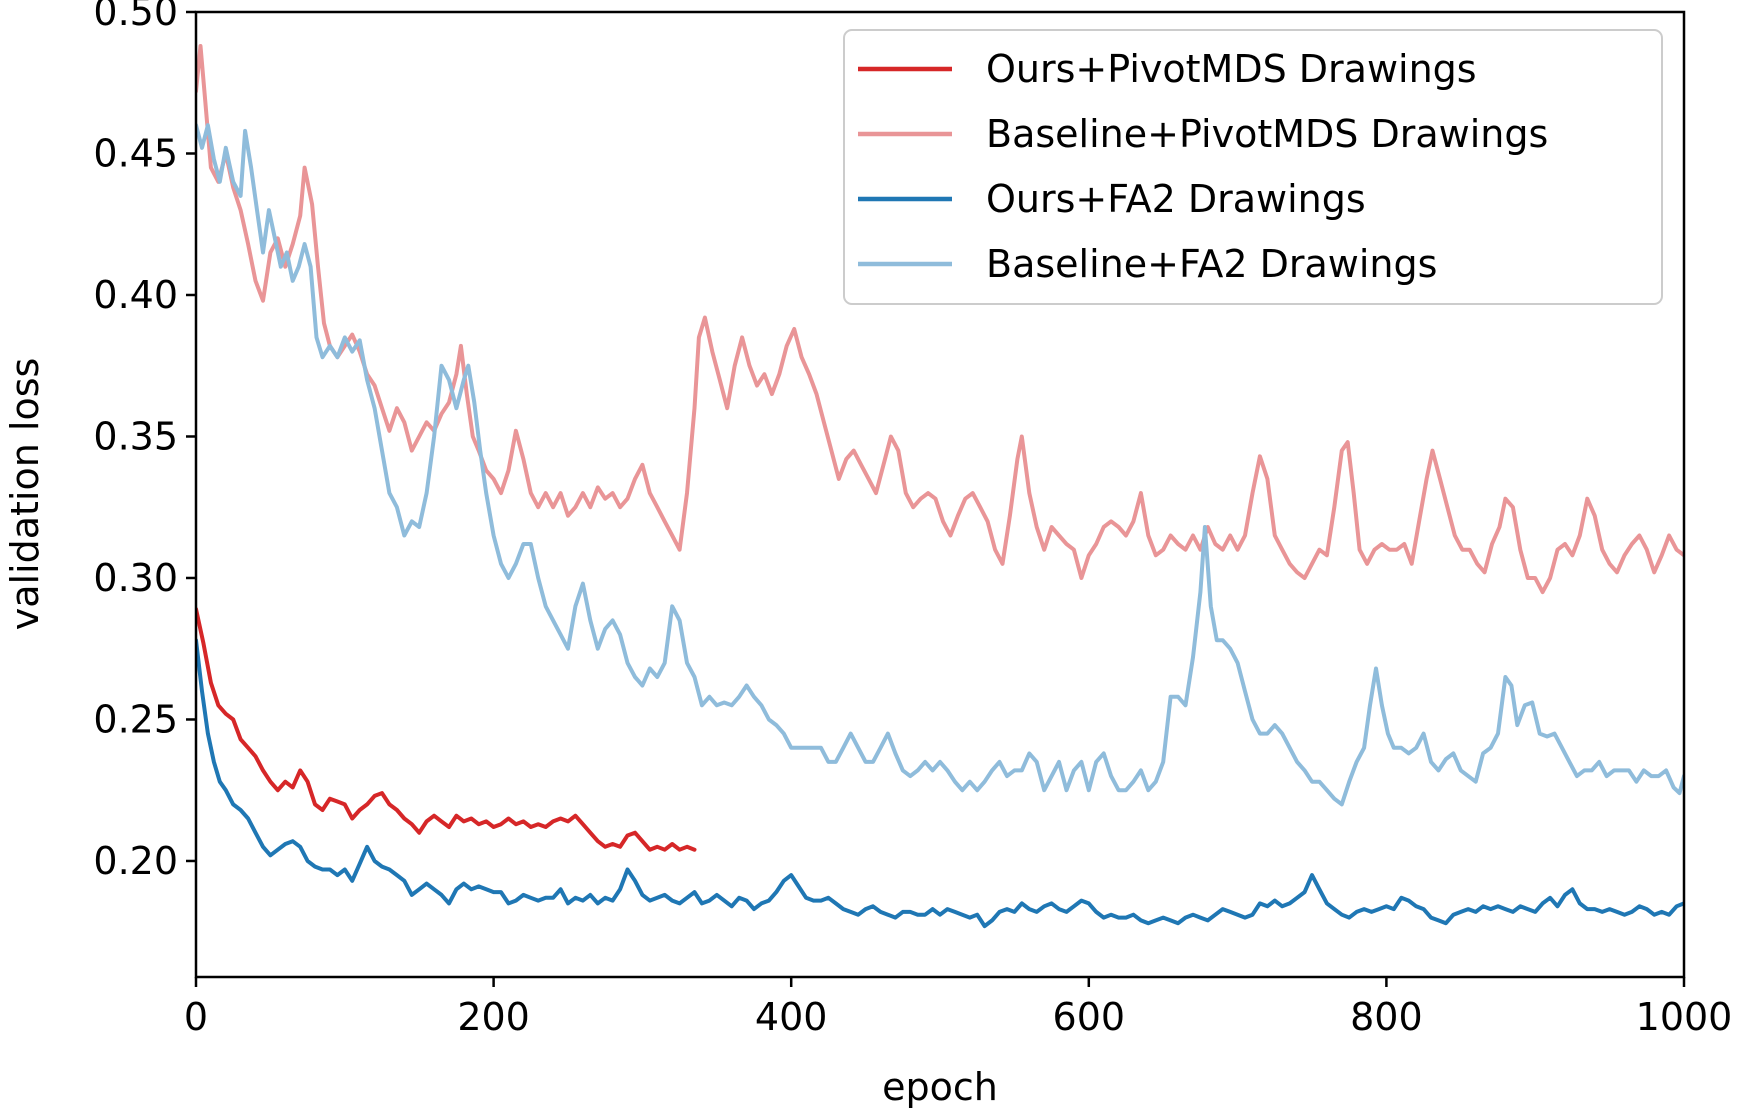  What do you see at coordinates (196, 1017) in the screenshot?
I see `x-tick-label: 0` at bounding box center [196, 1017].